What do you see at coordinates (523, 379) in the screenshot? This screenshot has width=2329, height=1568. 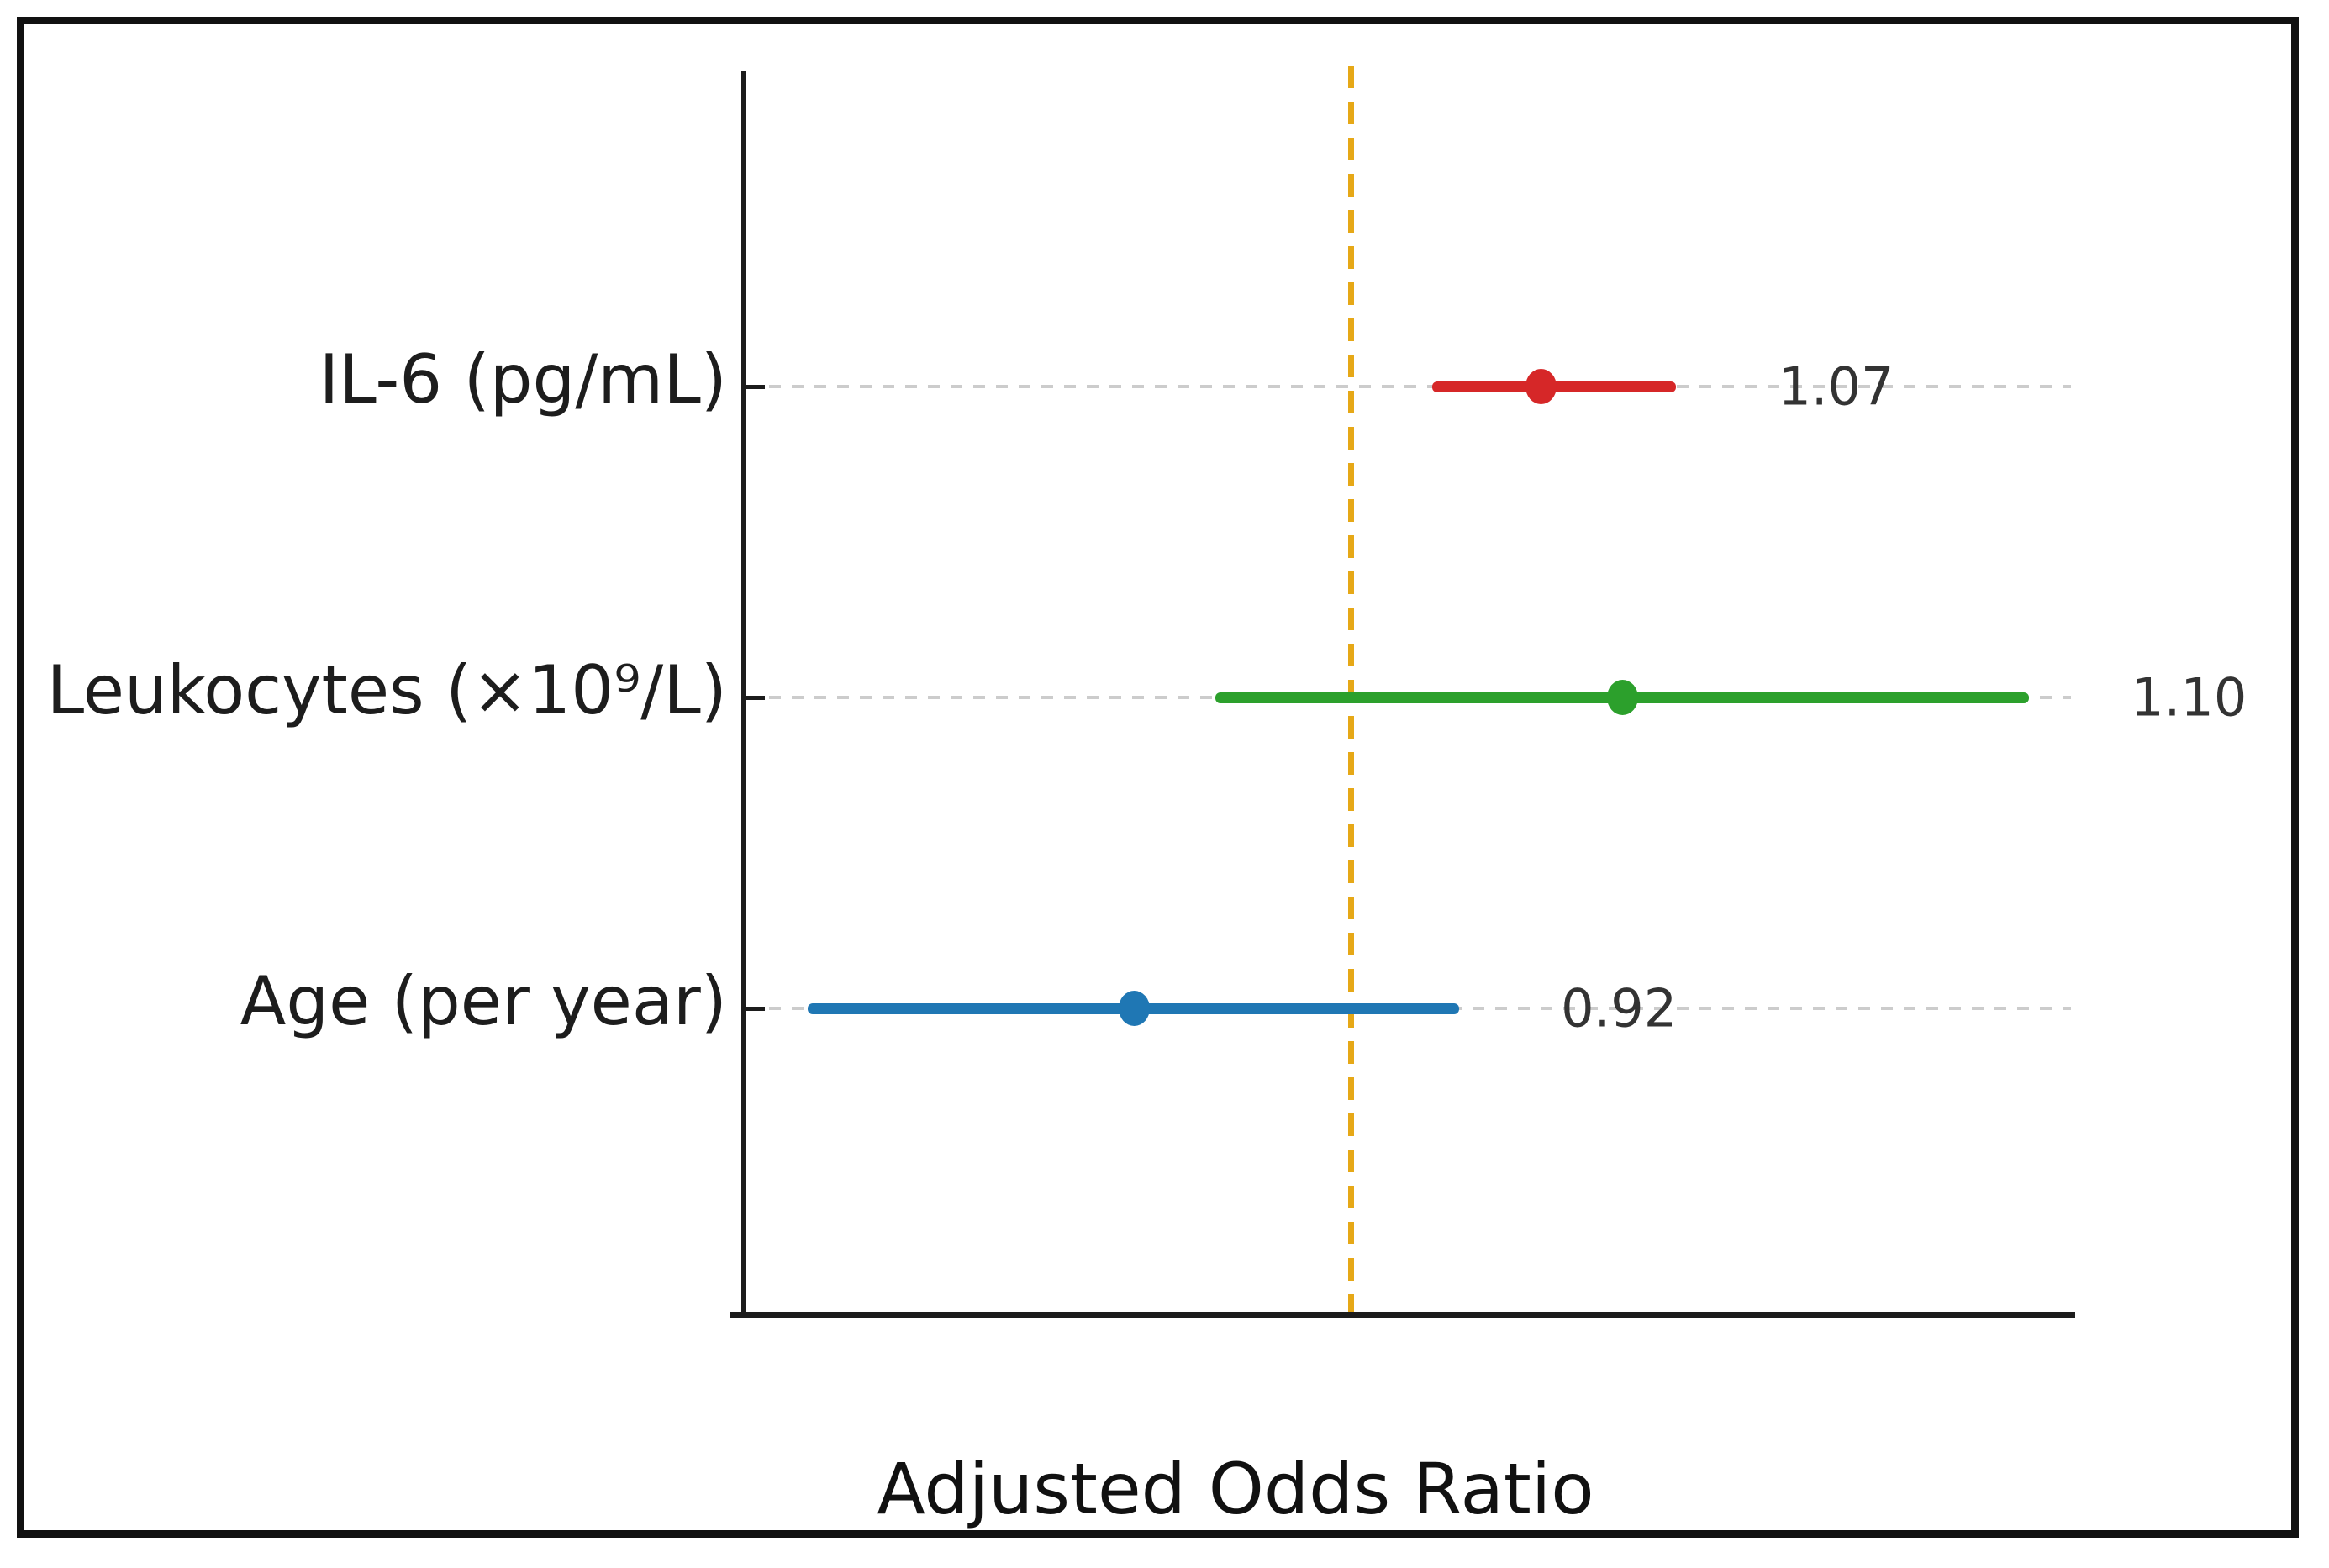 I see `y-tick-label: IL-6 (pg/mL)` at bounding box center [523, 379].